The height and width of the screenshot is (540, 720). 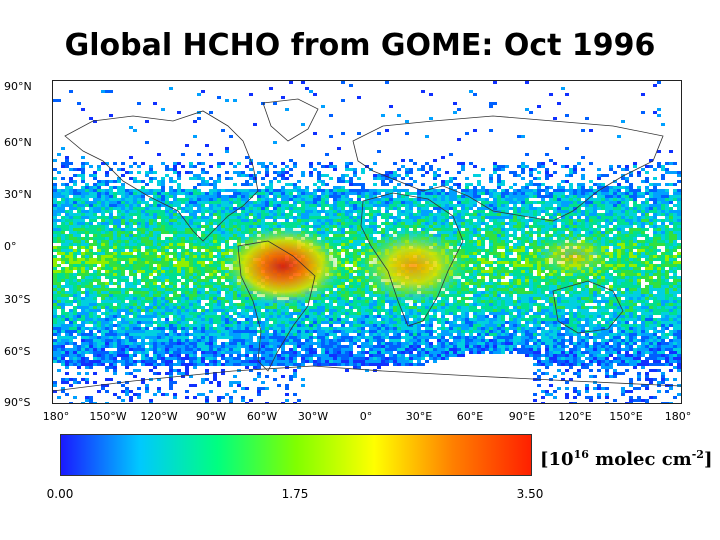 I want to click on lon-label-90e: 90°E, so click(x=522, y=416).